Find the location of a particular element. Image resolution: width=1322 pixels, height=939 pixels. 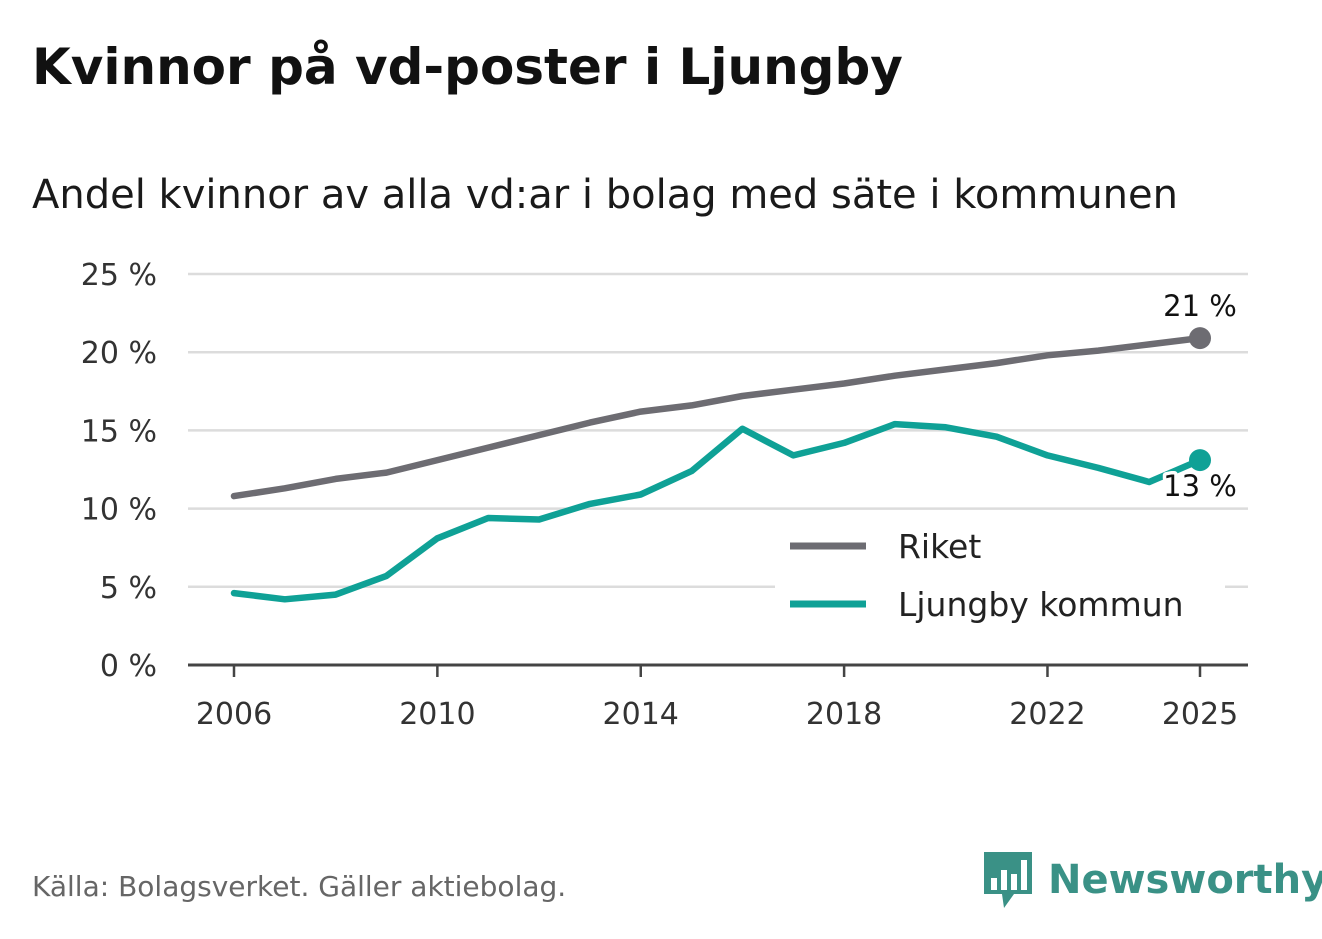

x-tick-label: 2025 is located at coordinates (1200, 714).